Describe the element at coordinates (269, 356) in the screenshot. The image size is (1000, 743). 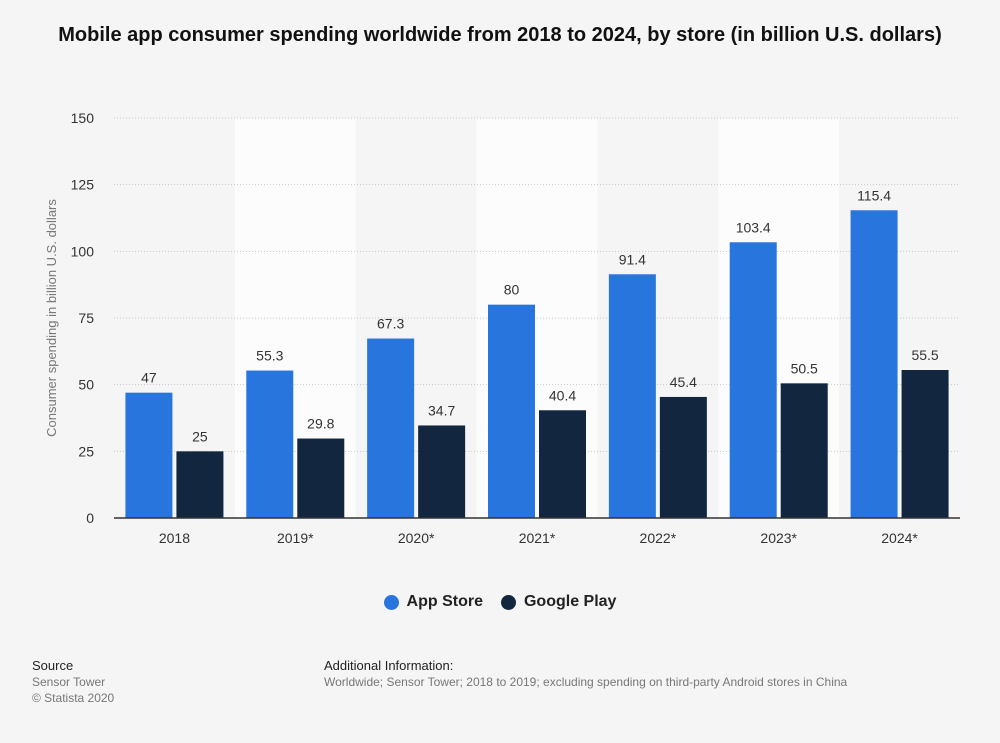
I see `data-label: 55.3` at that location.